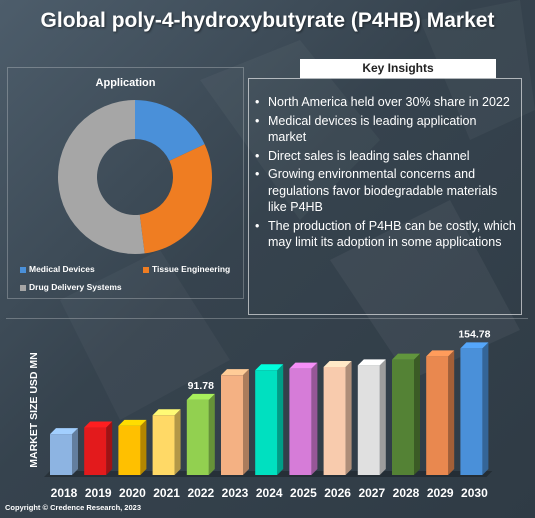  I want to click on legend-item-drug-delivery: Drug Delivery Systems, so click(71, 287).